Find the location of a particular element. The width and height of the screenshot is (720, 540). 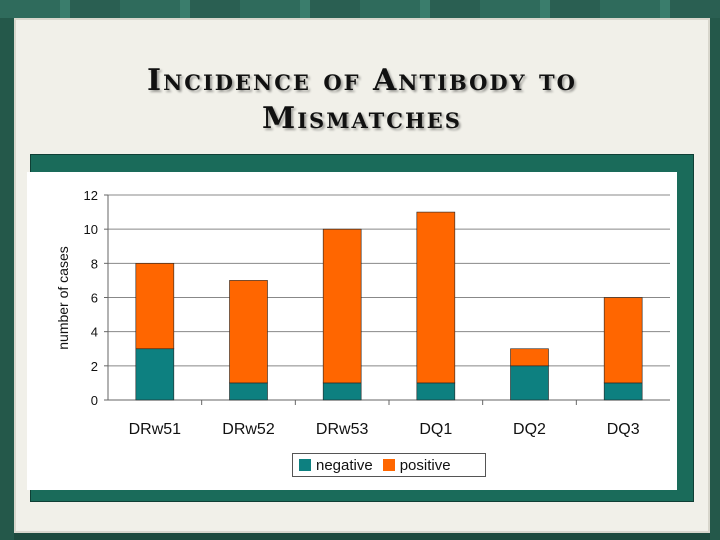

x-tick-label: DRw52 is located at coordinates (248, 429).